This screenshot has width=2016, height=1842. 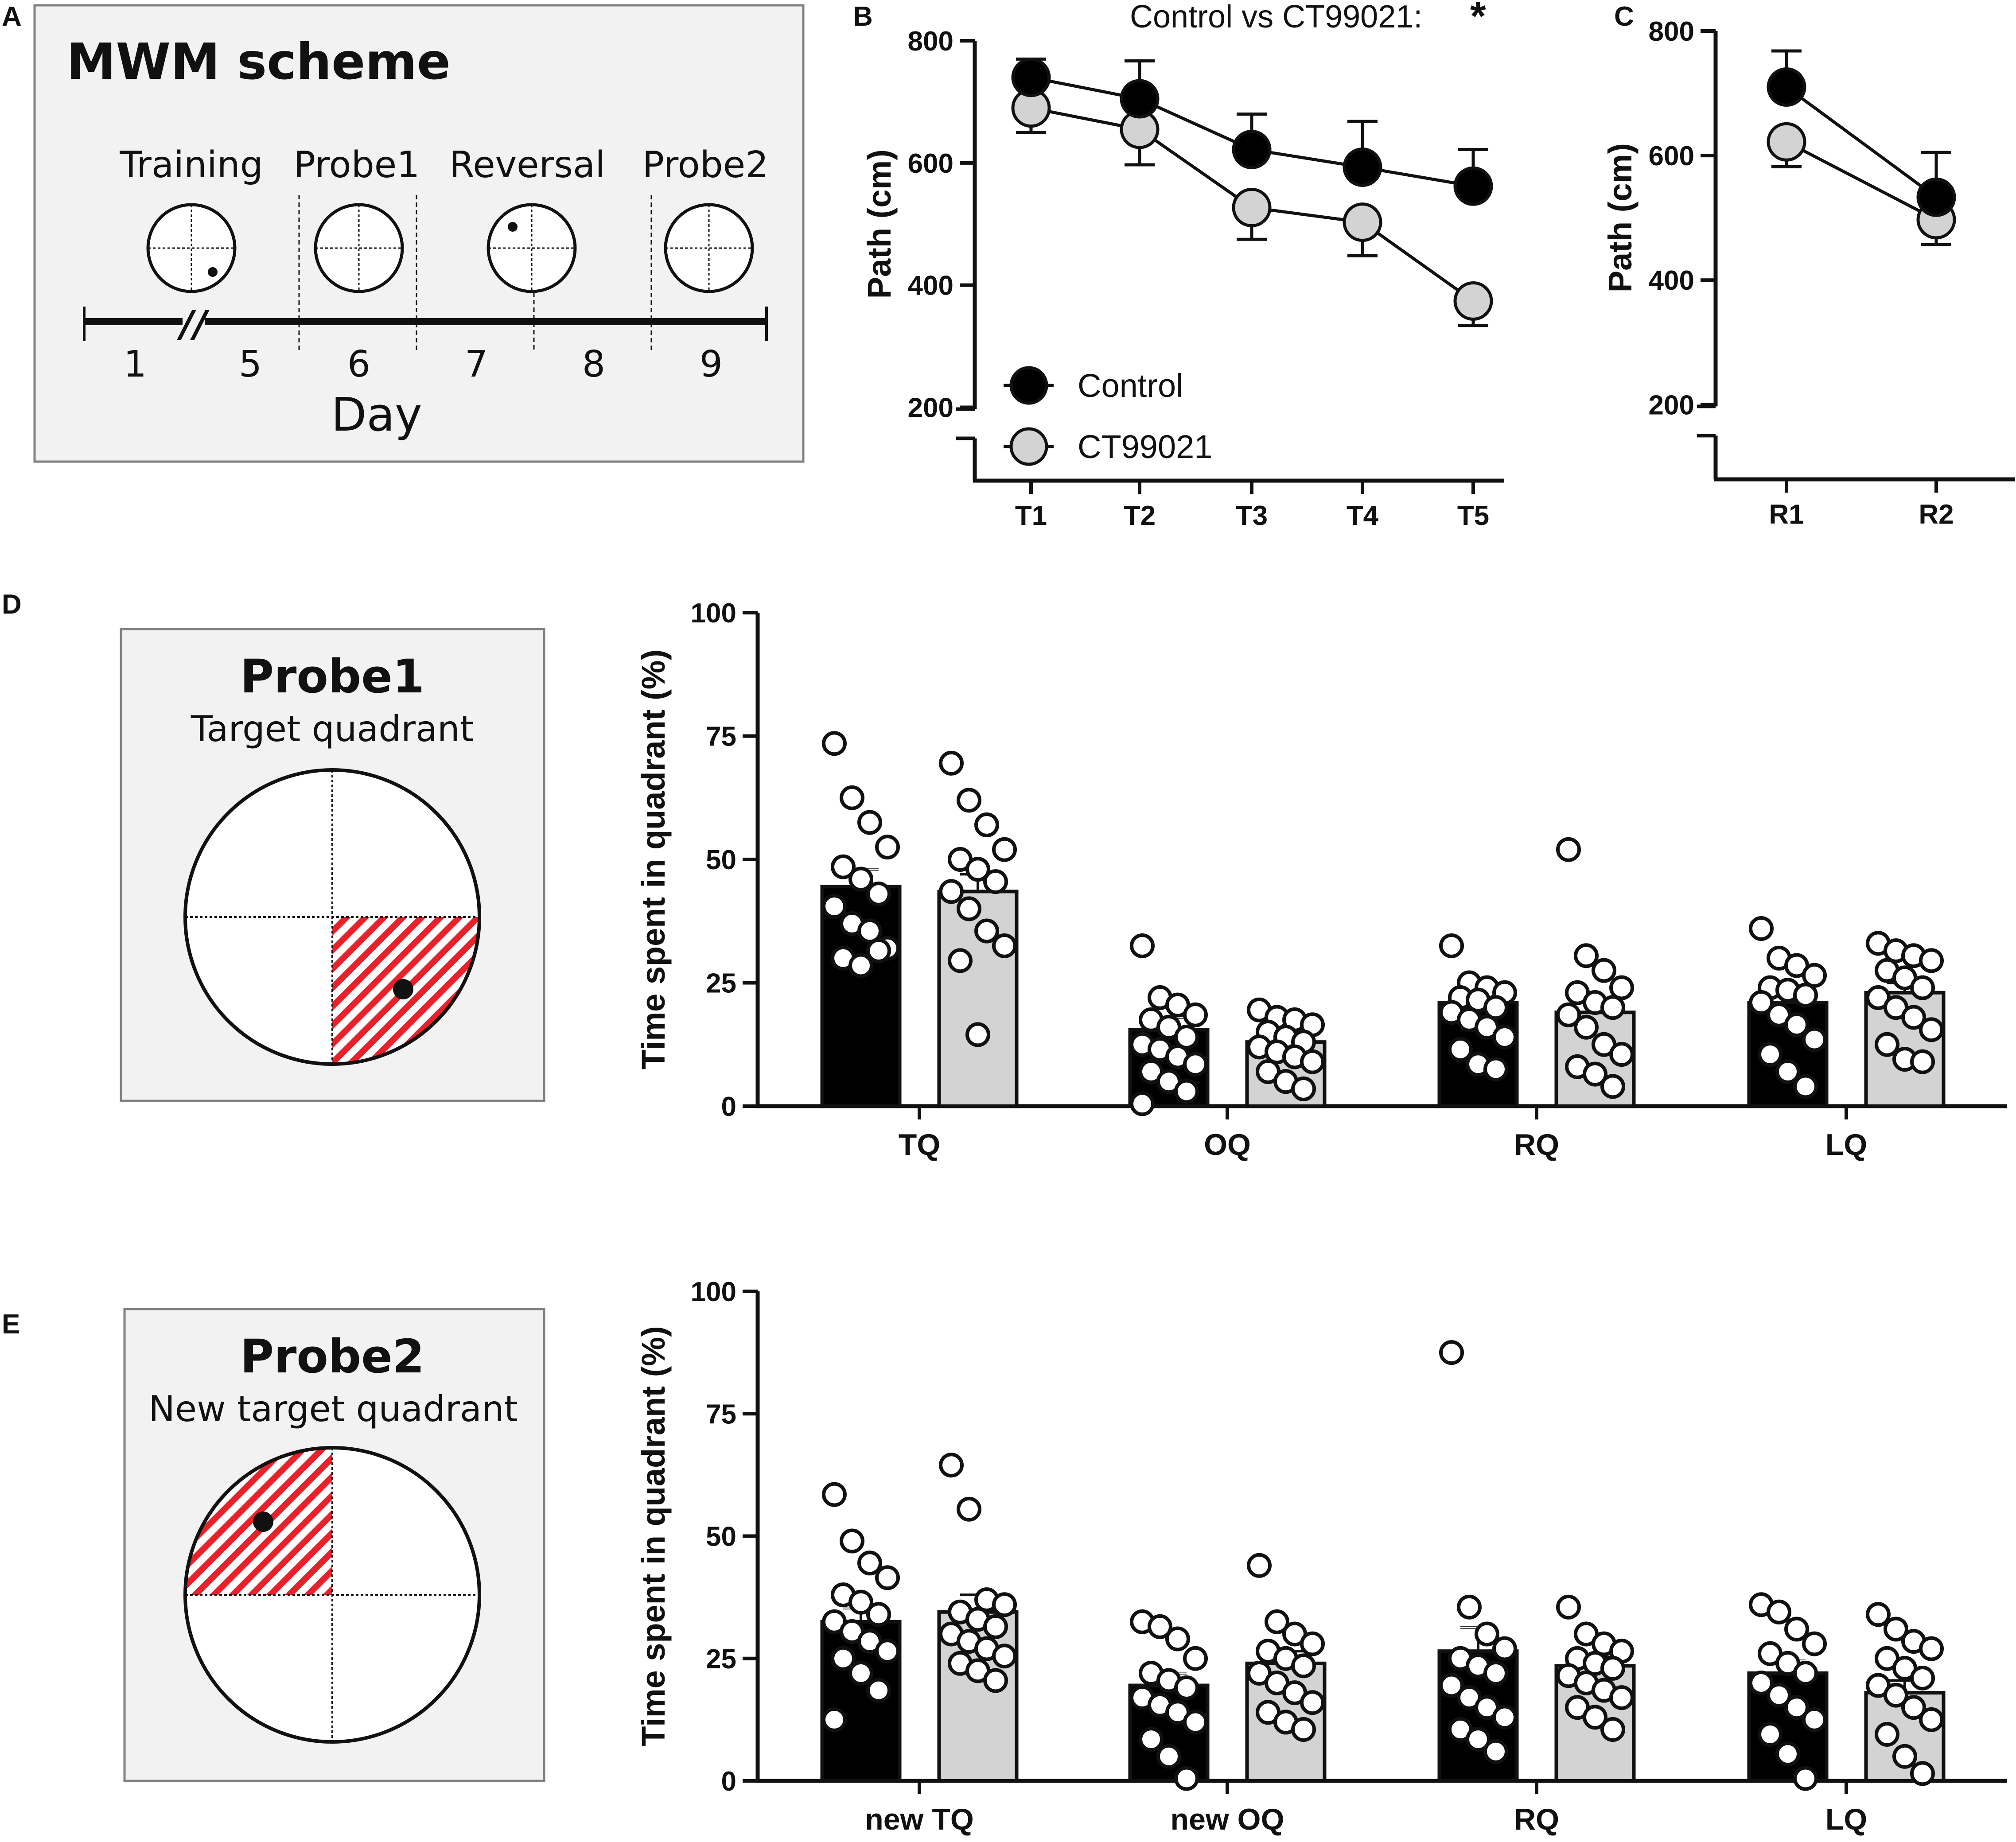 What do you see at coordinates (1862, 180) in the screenshot?
I see `ct99021-series-line` at bounding box center [1862, 180].